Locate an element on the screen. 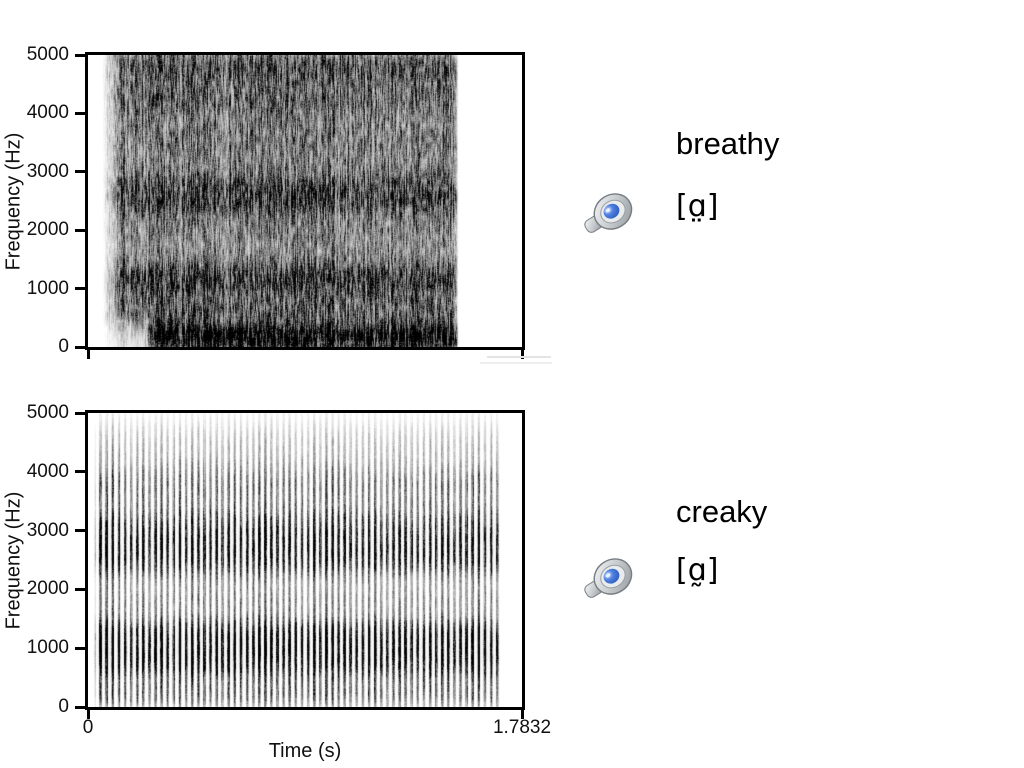 Image resolution: width=1024 pixels, height=768 pixels. ipa-symbol-breathy: [ɑ̤] is located at coordinates (697, 206).